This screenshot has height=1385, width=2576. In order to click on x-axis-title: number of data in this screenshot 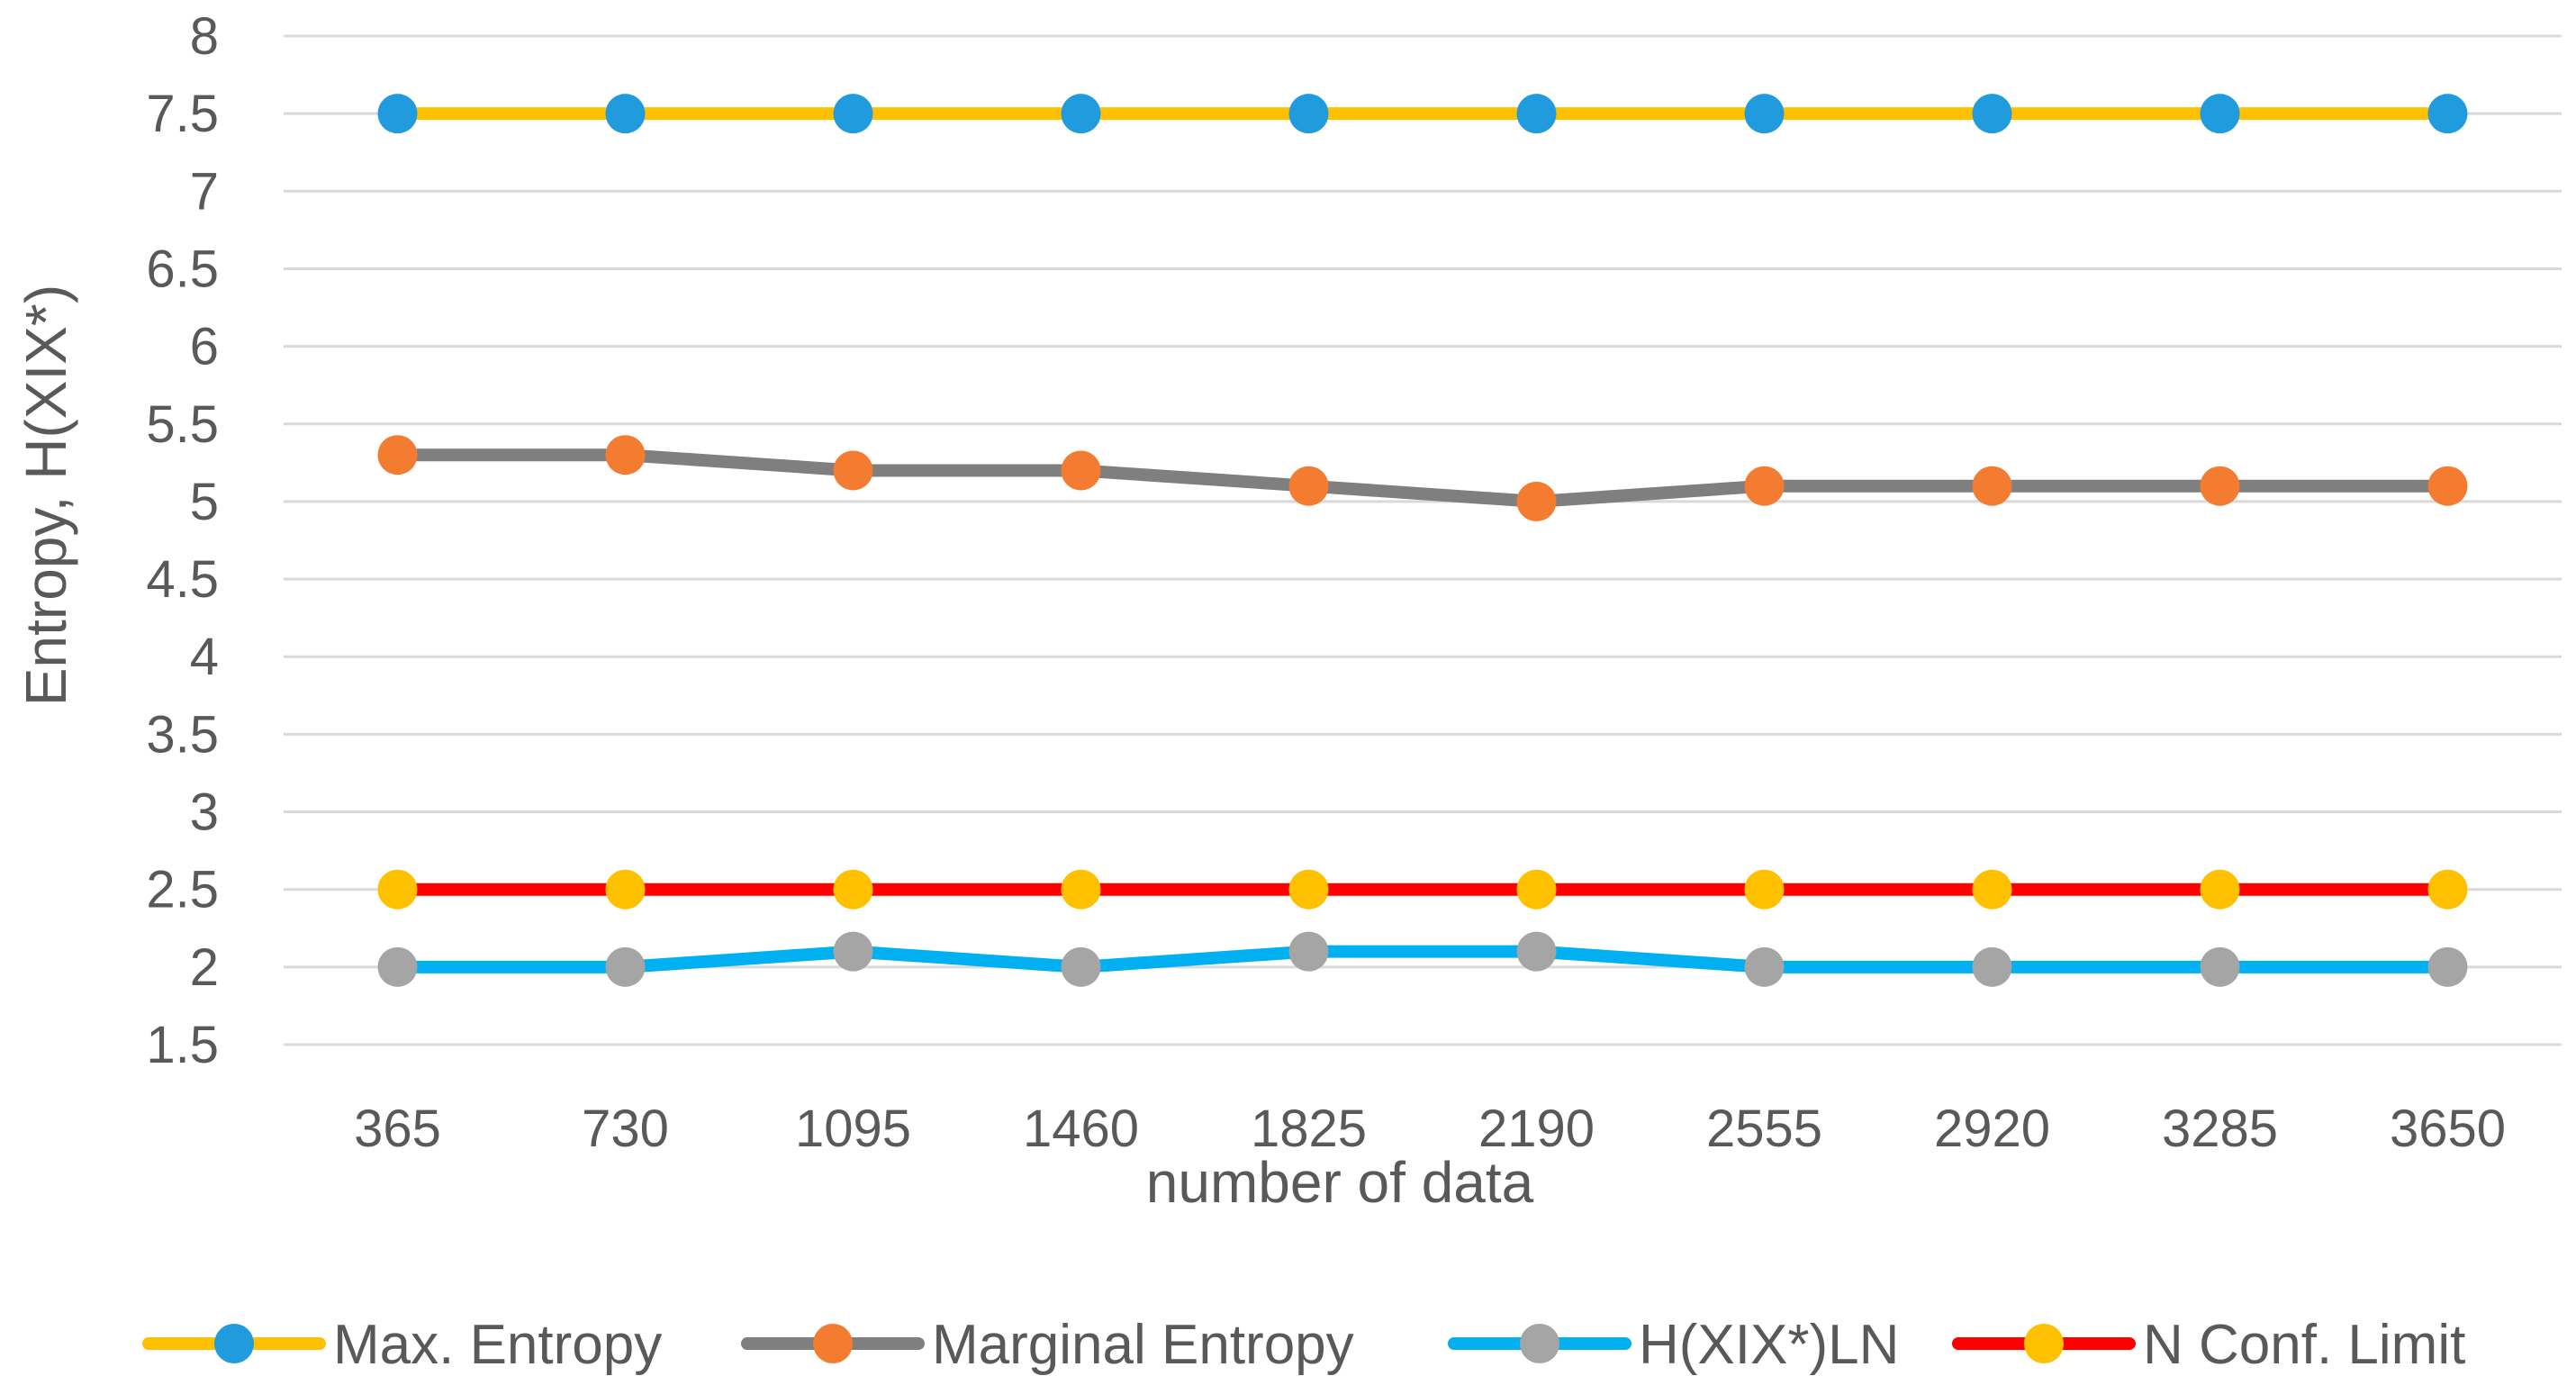, I will do `click(1340, 1182)`.